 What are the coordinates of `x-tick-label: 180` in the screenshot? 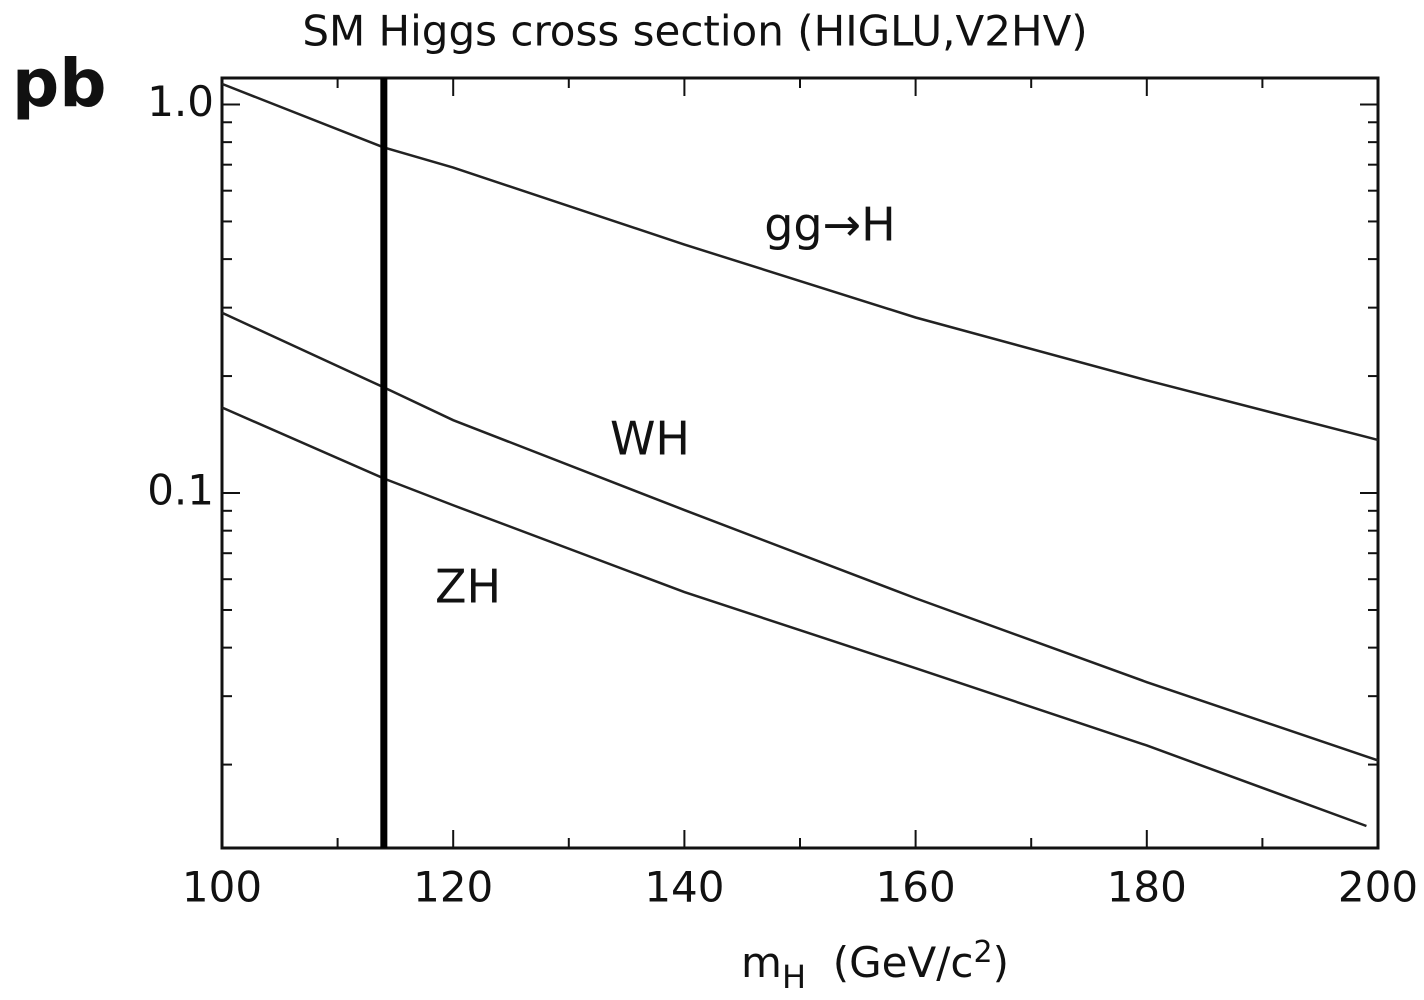 It's located at (1147, 887).